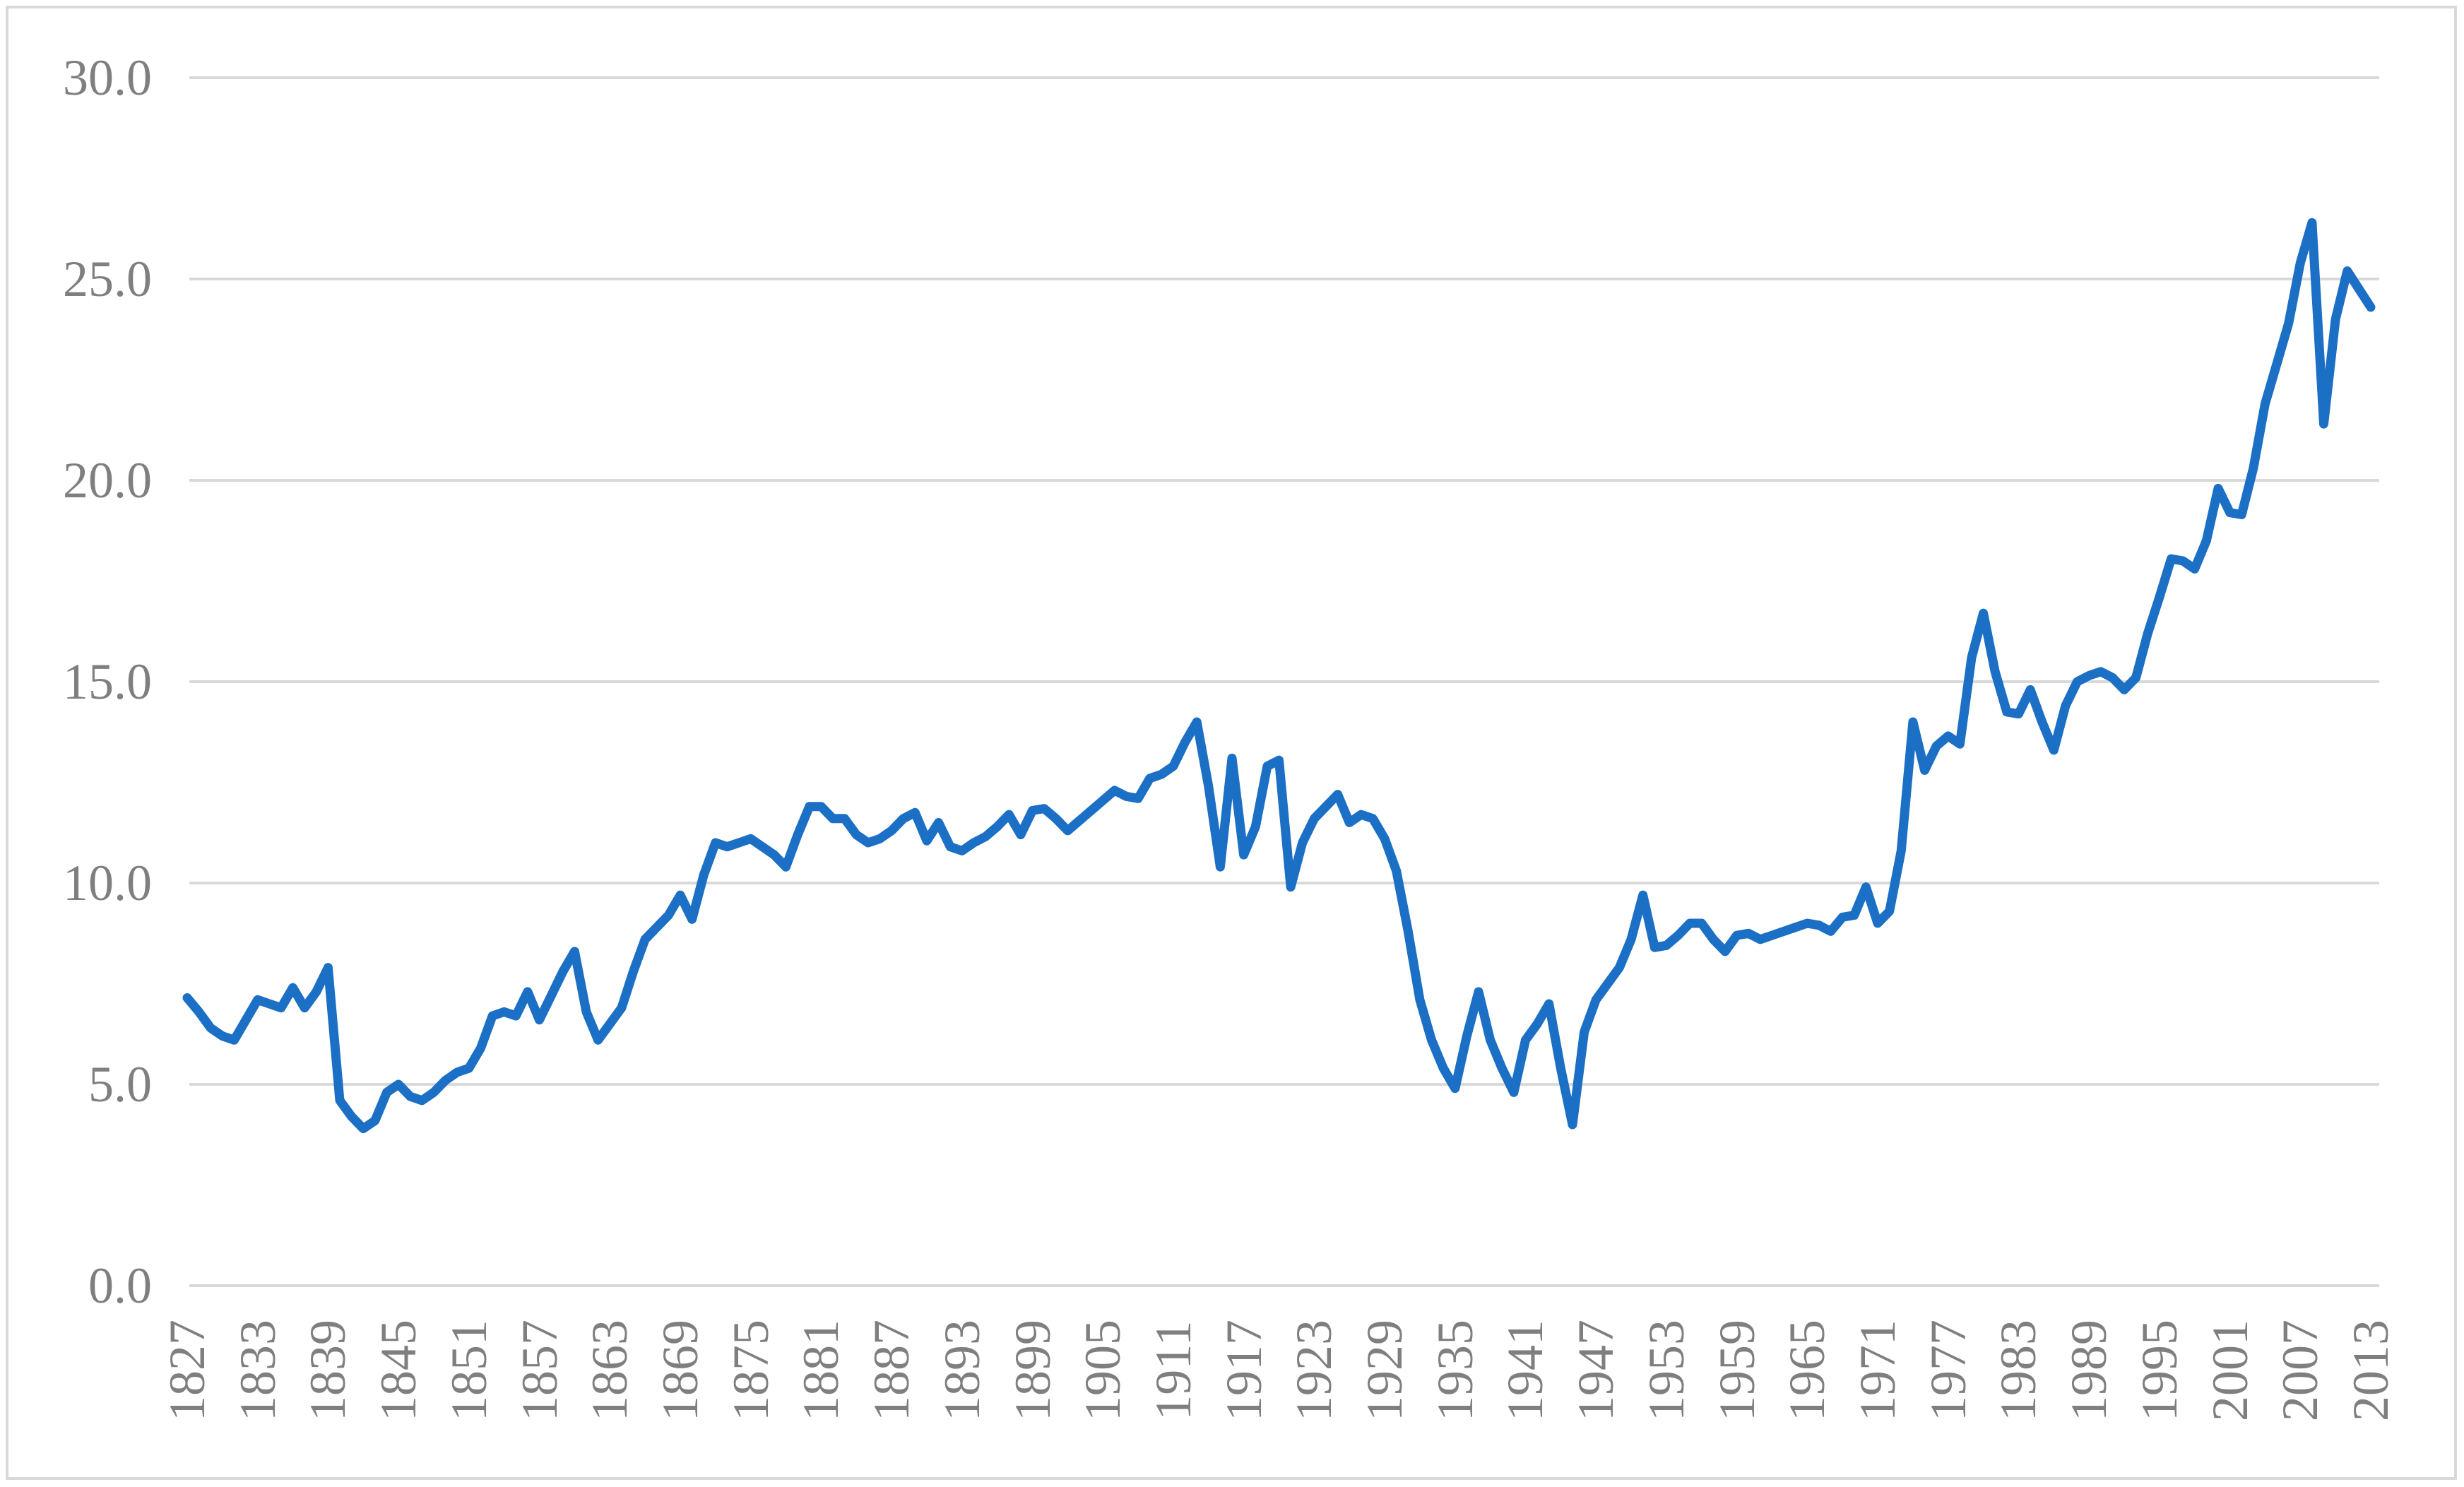 The width and height of the screenshot is (2464, 1487). Describe the element at coordinates (107, 883) in the screenshot. I see `y-axis-tick-label: 10.0` at that location.